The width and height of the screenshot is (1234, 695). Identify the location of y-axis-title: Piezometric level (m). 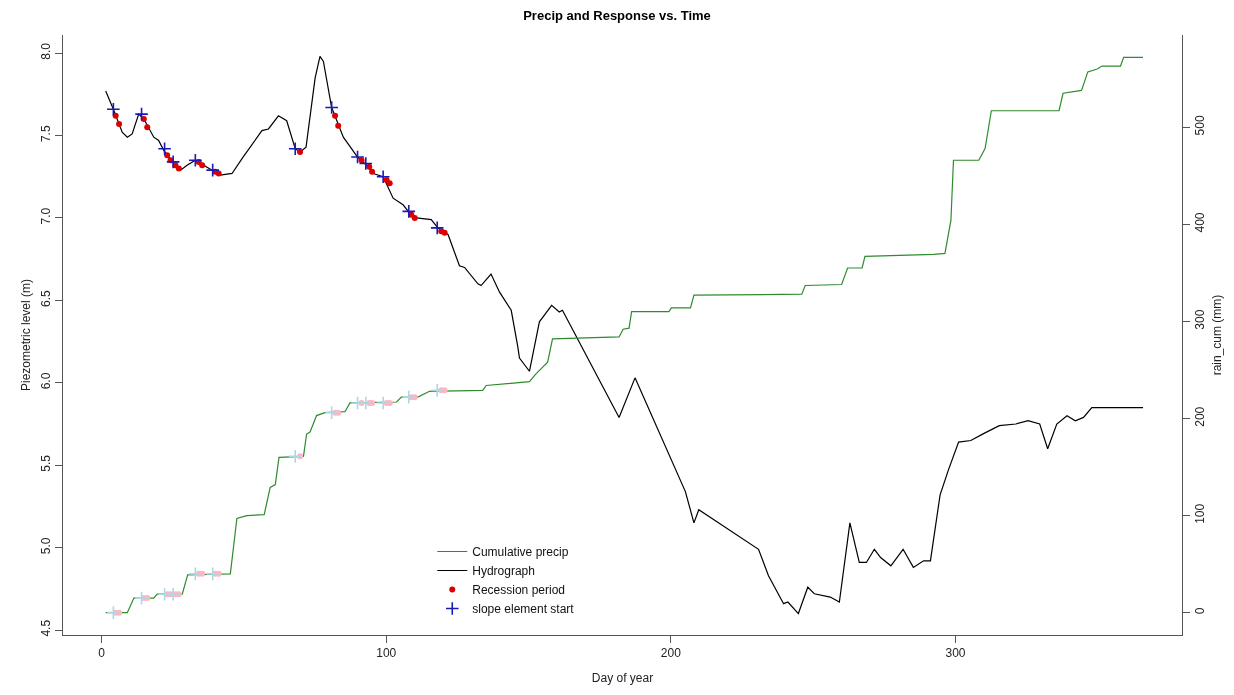
(25, 335).